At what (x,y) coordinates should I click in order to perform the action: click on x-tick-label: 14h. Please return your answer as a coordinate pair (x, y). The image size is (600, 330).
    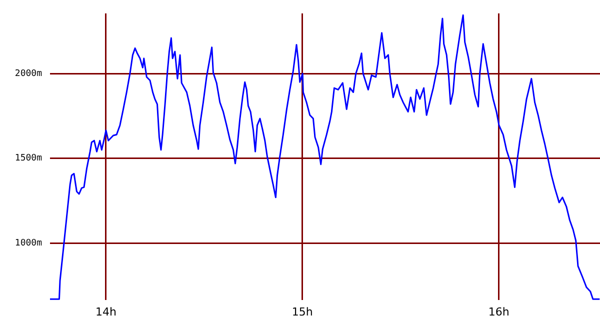
    Looking at the image, I should click on (106, 311).